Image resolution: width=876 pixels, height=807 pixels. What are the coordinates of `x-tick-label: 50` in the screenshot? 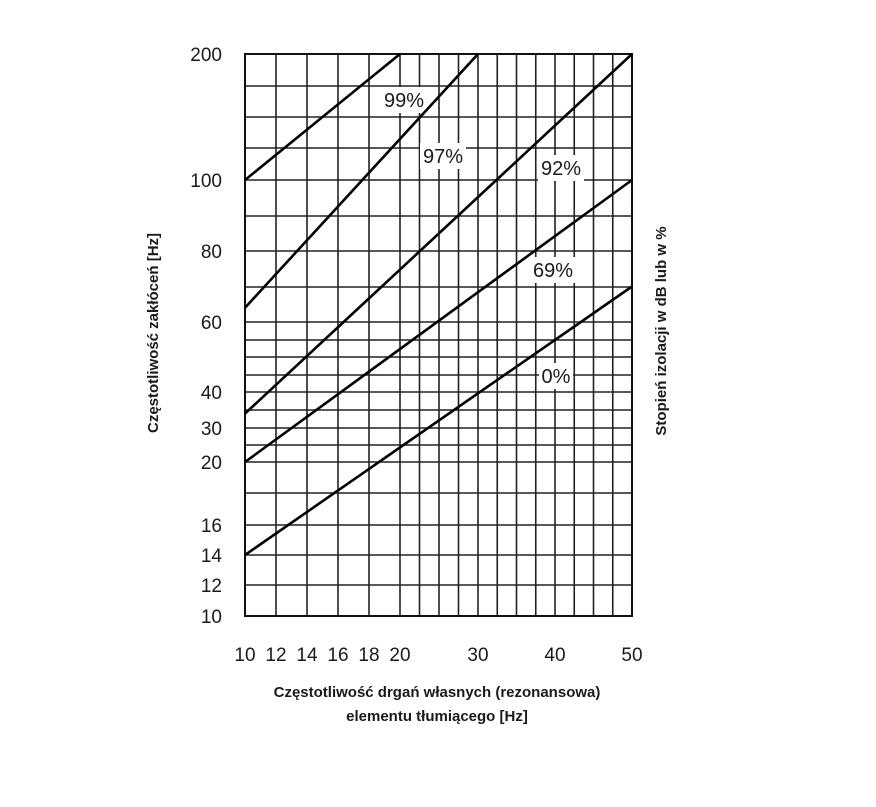 It's located at (631, 655).